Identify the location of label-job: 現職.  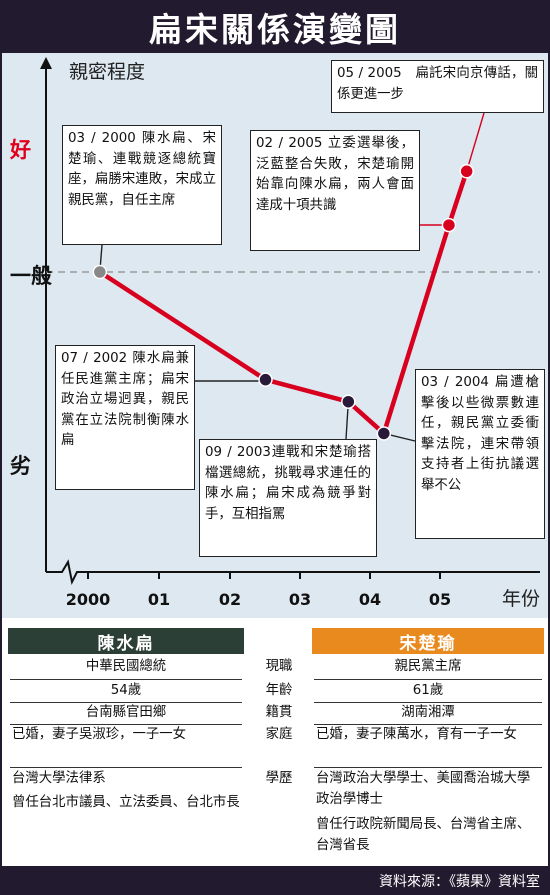
(279, 666).